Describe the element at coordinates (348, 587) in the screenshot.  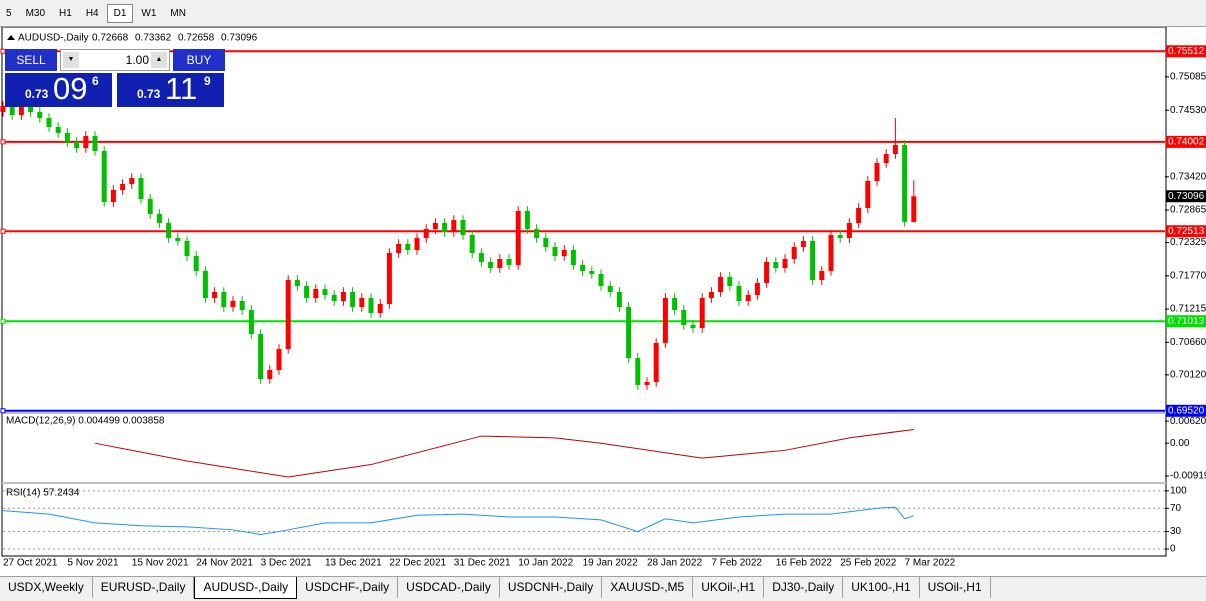
I see `chart-tab: USDCHF-,Daily` at that location.